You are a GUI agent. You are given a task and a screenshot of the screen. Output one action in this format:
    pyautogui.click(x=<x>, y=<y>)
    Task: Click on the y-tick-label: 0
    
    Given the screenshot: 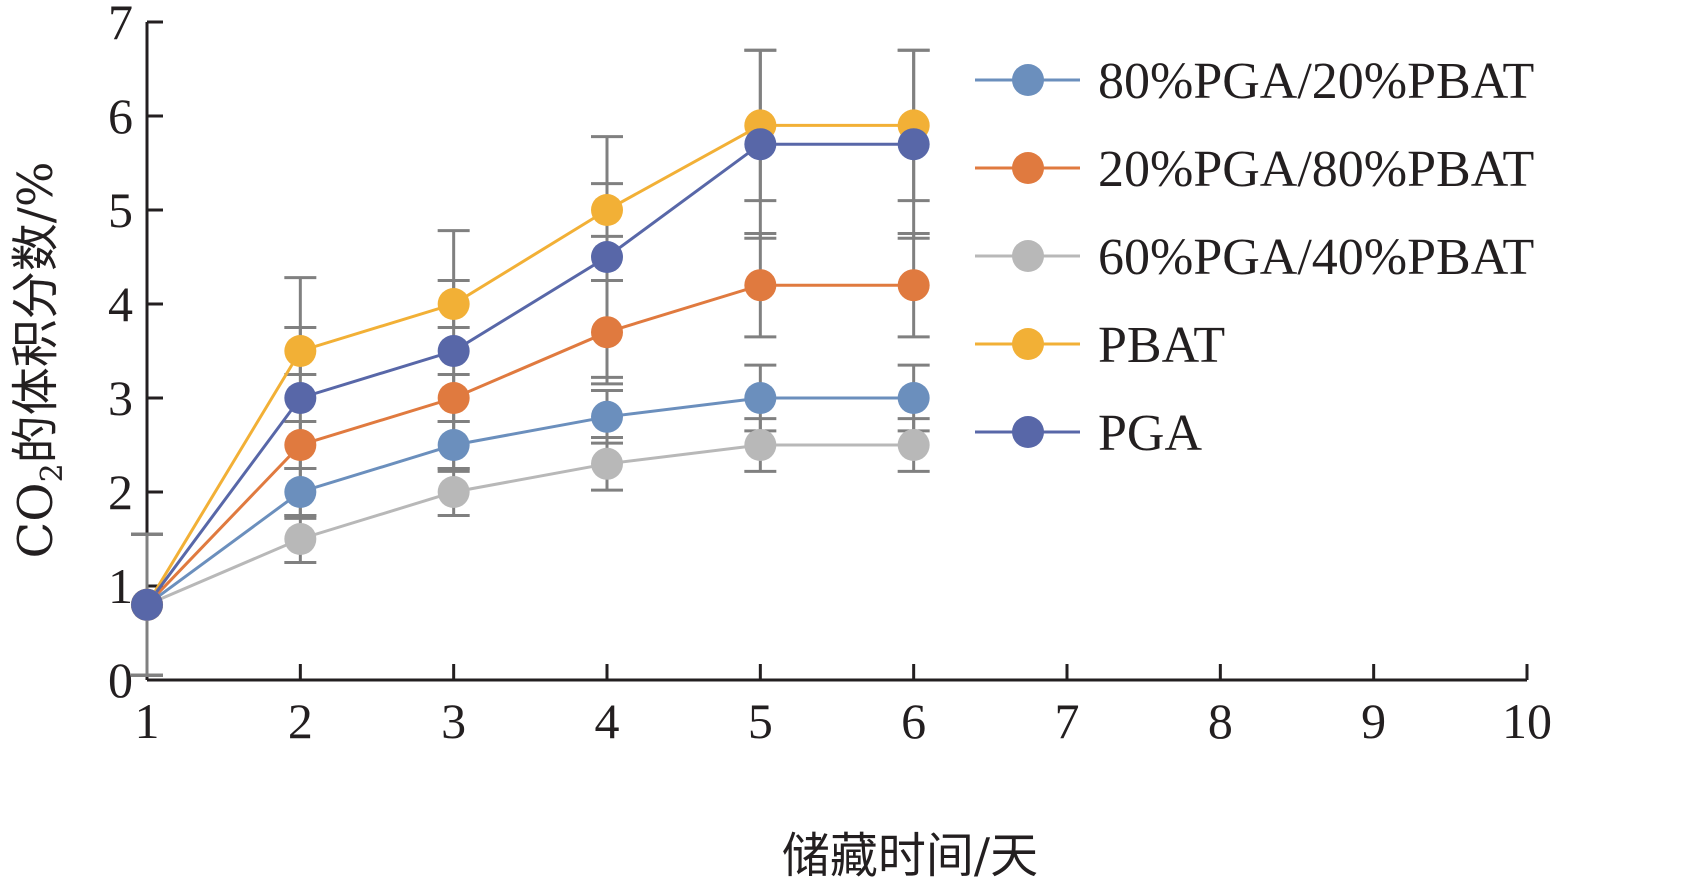 What is the action you would take?
    pyautogui.click(x=120, y=680)
    